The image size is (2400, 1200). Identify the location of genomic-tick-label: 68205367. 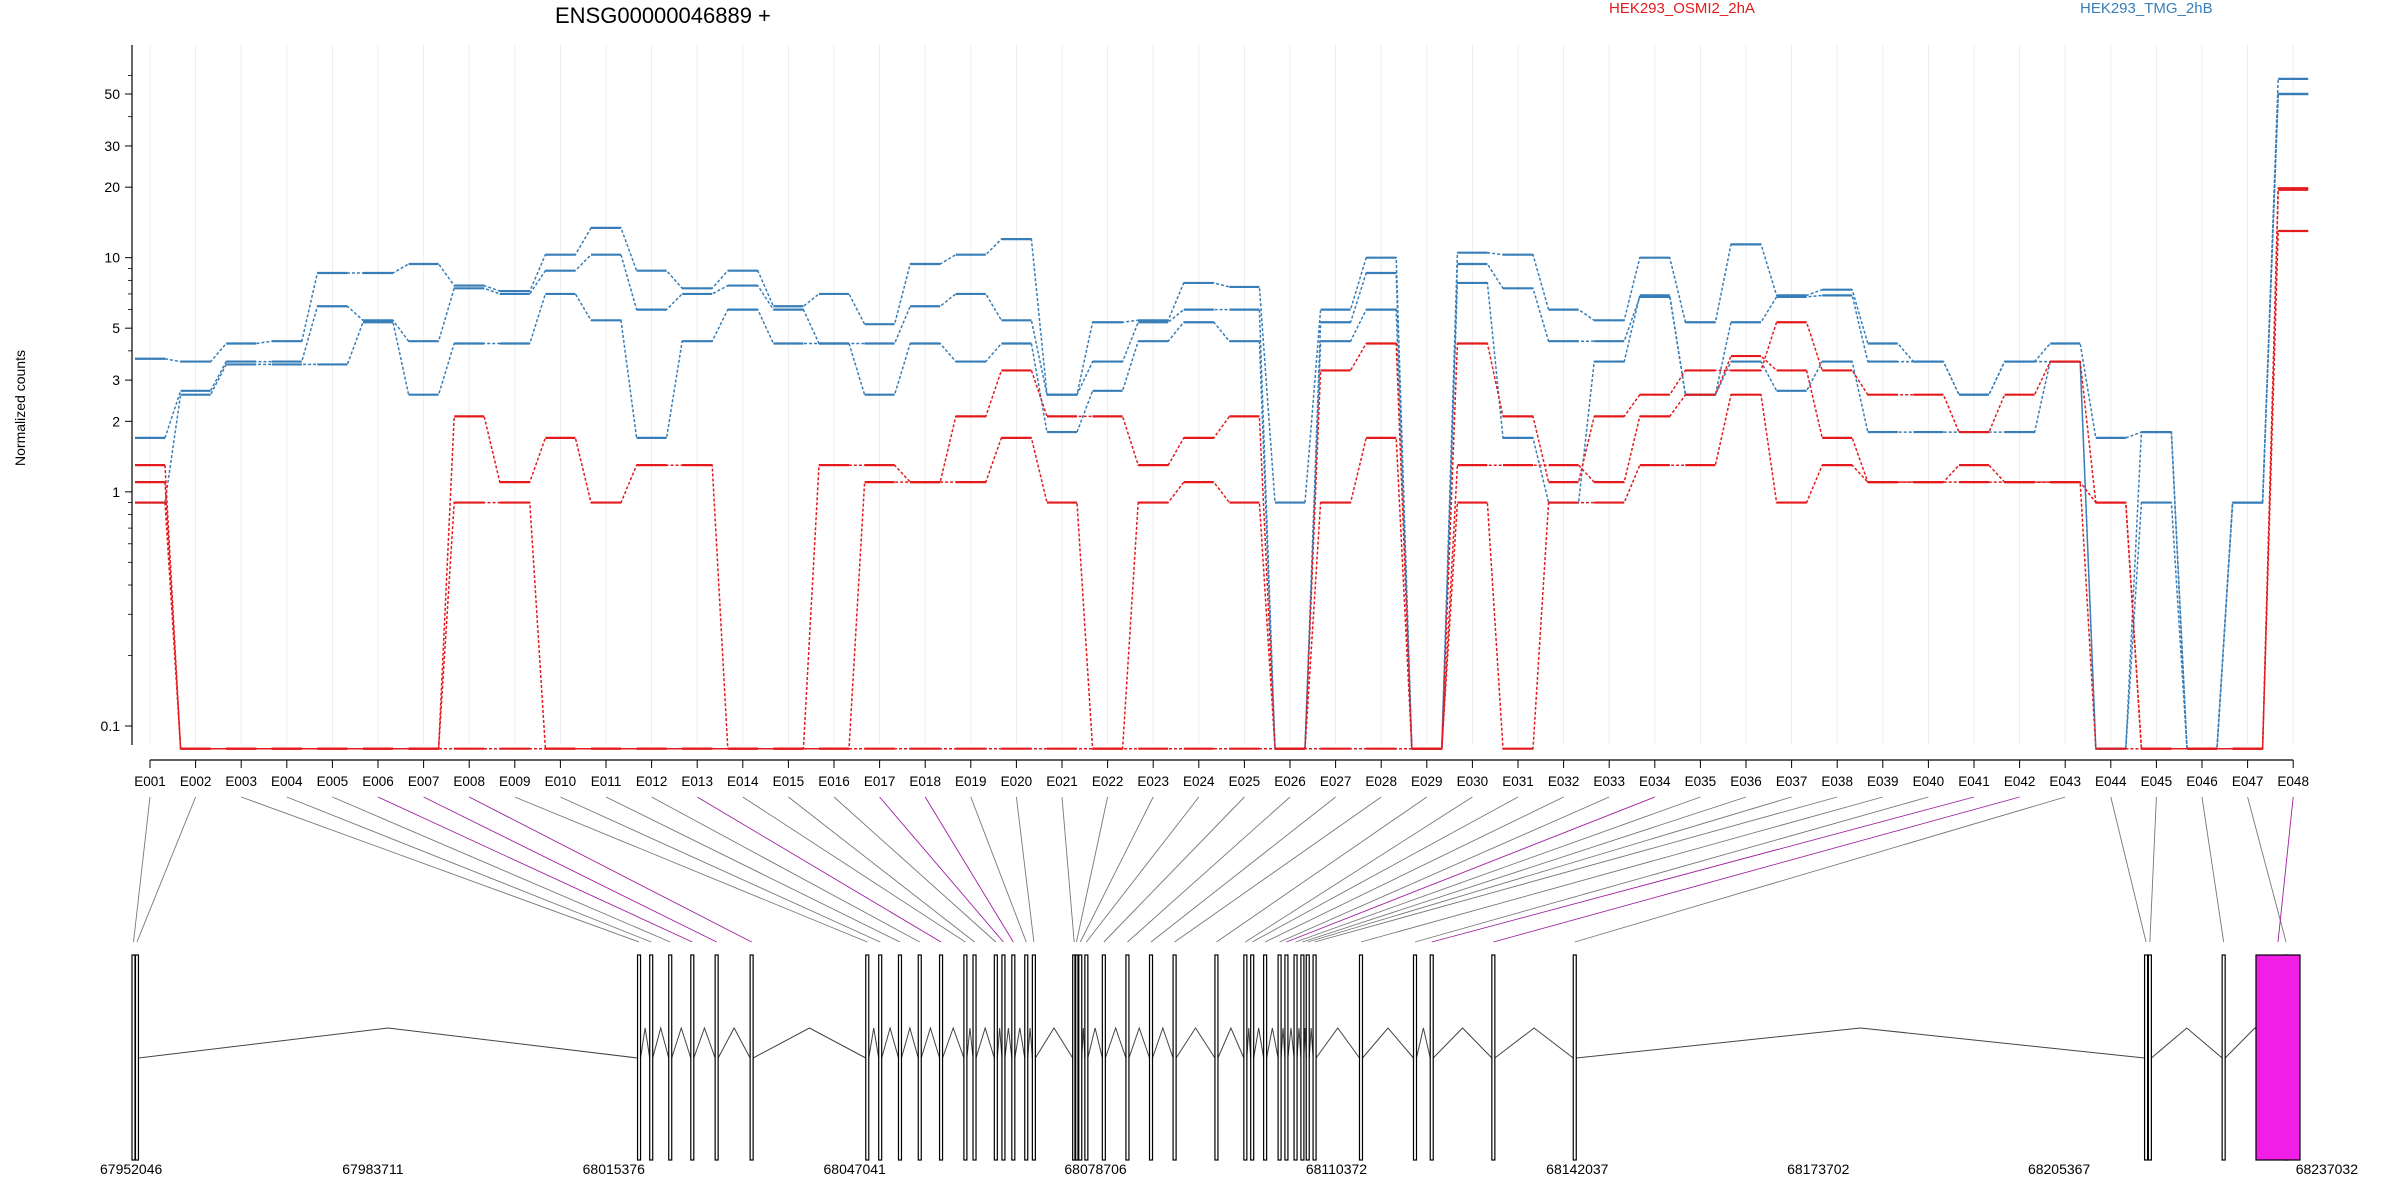
(2059, 1169).